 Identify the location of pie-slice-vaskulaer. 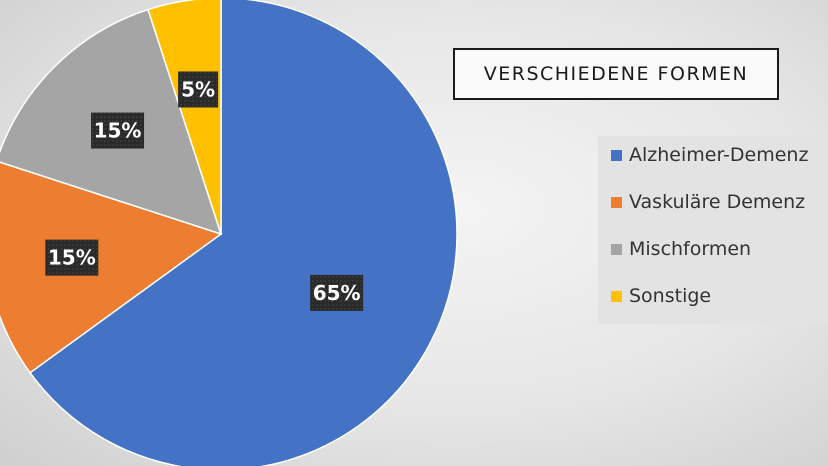
(111, 267).